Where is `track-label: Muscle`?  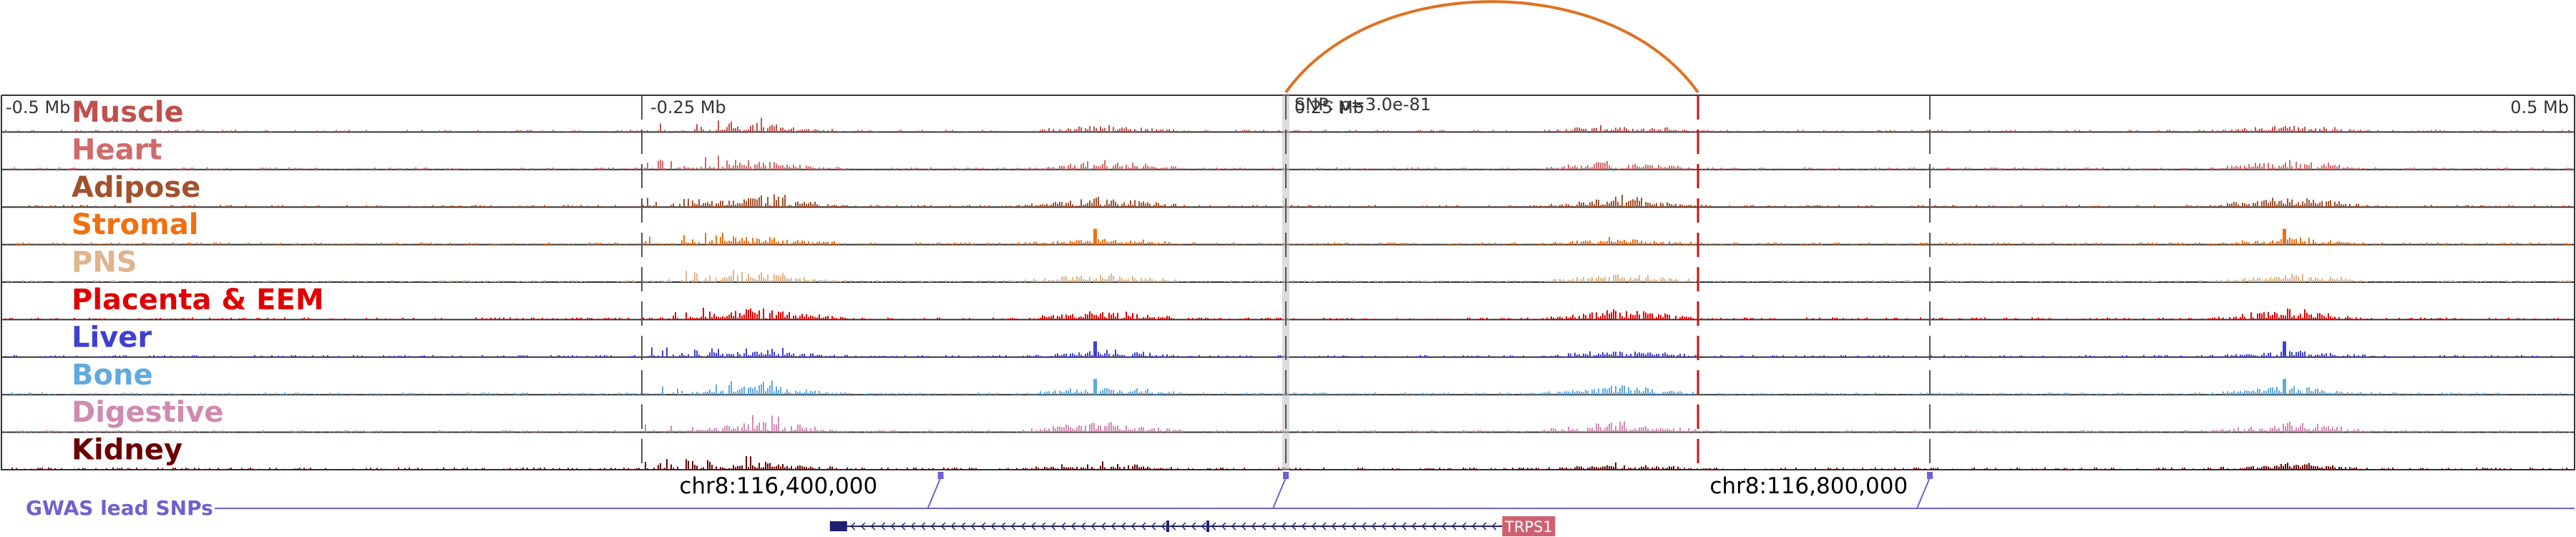 track-label: Muscle is located at coordinates (128, 112).